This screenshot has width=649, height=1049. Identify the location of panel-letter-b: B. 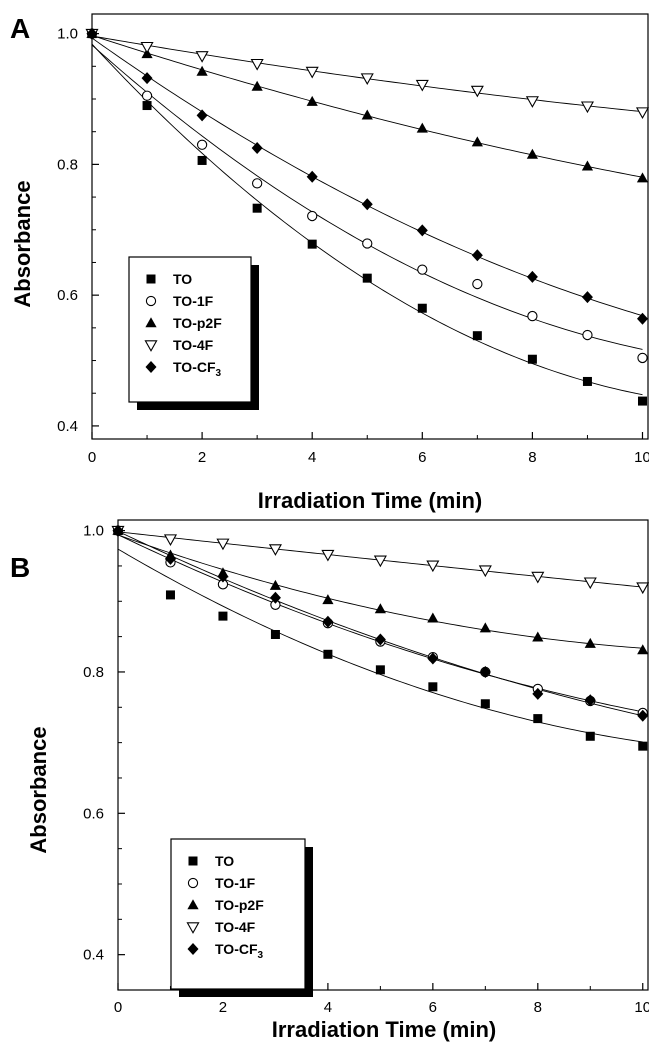
(20, 567).